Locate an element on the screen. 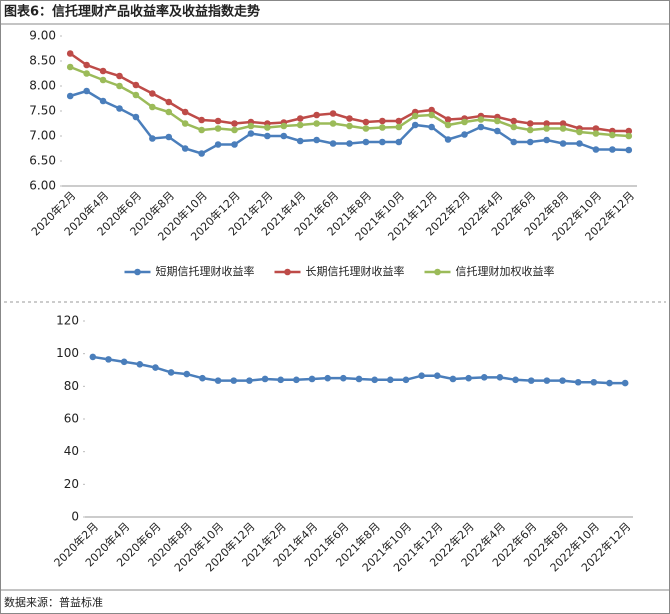  y-tick-label: 7.00 is located at coordinates (42, 136).